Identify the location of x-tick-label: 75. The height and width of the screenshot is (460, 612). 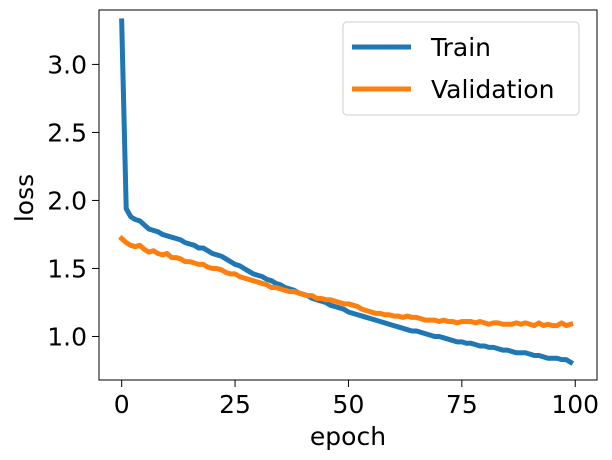
(462, 404).